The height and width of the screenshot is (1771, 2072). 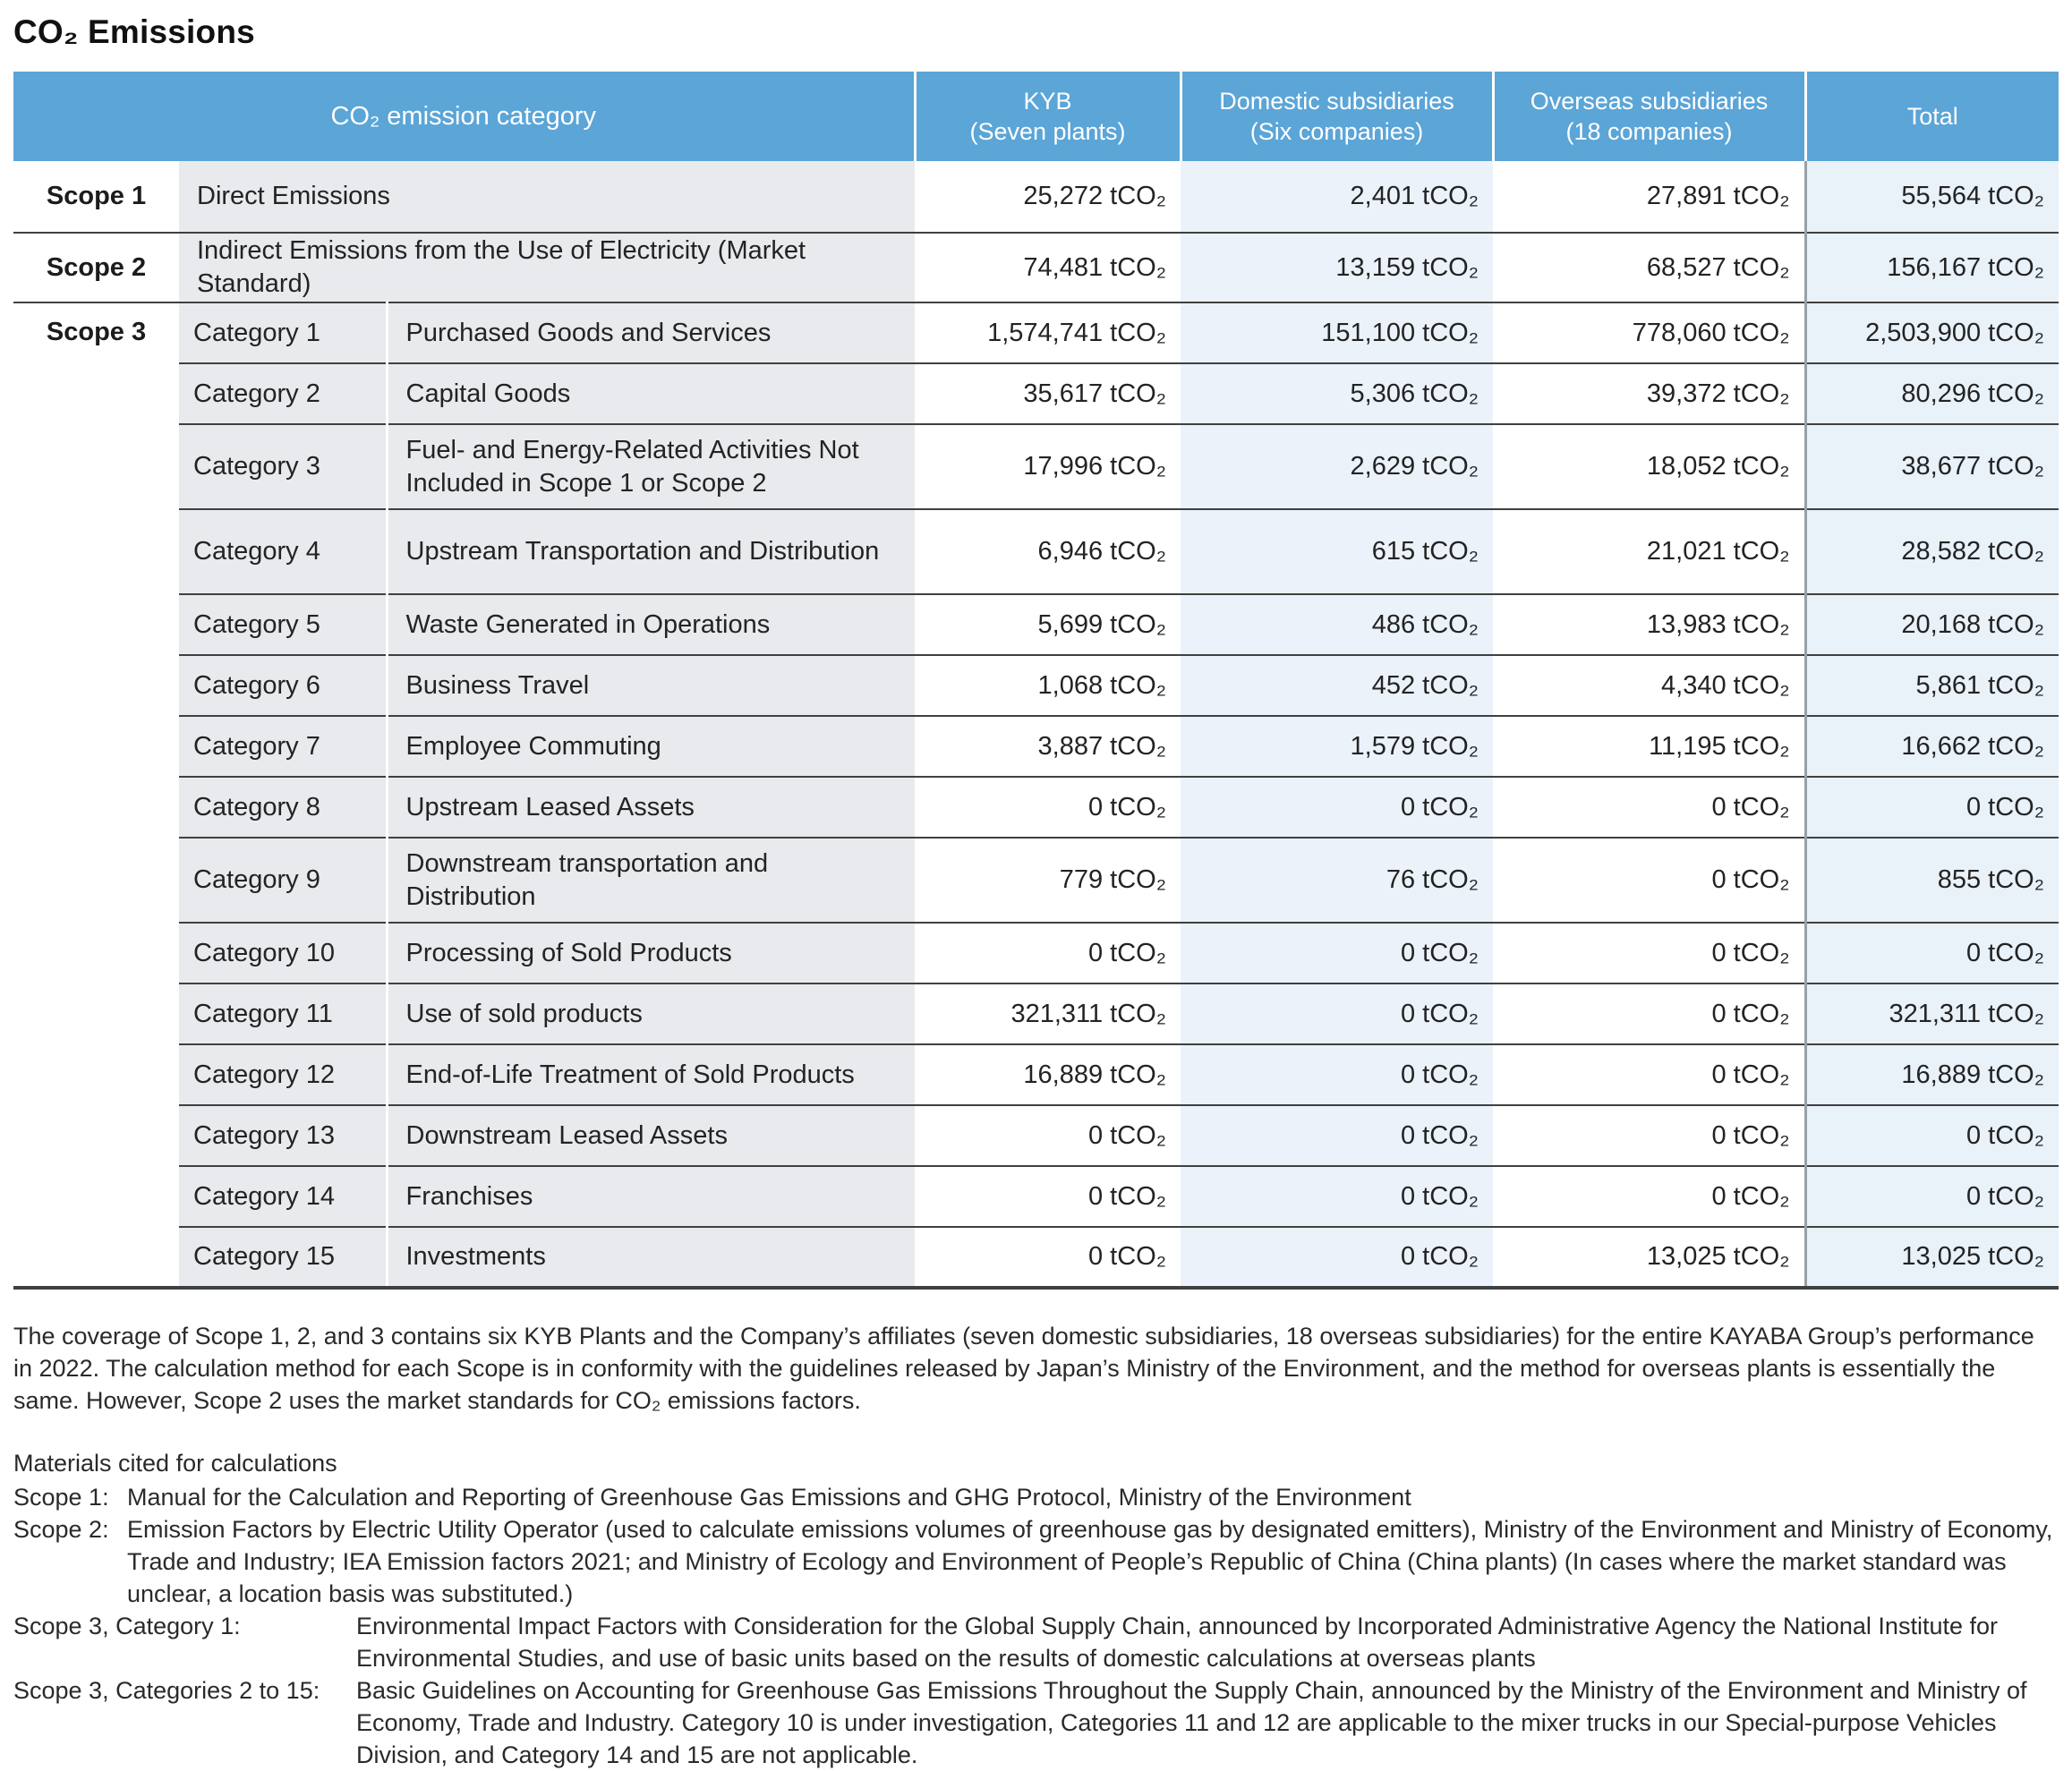 What do you see at coordinates (1648, 116) in the screenshot?
I see `header-overseas-subsidiaries: Overseas subsidiaries (18 companies)` at bounding box center [1648, 116].